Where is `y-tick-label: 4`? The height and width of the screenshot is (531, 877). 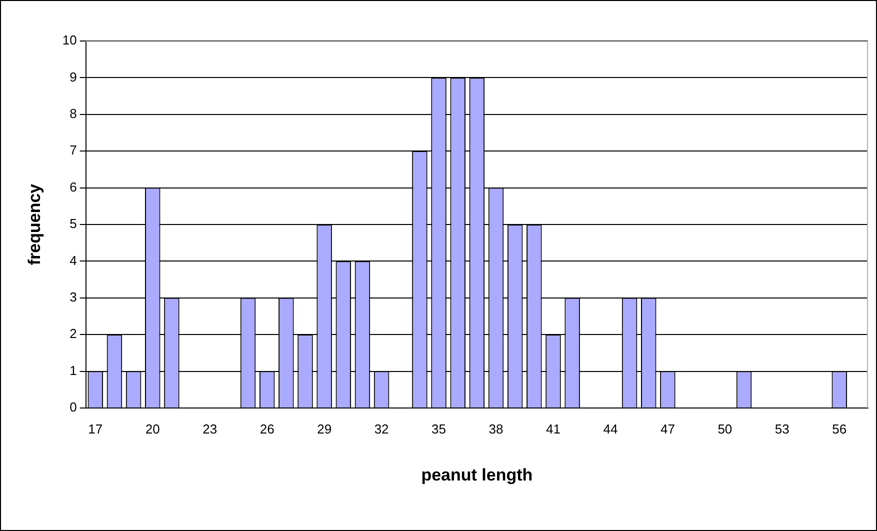
y-tick-label: 4 is located at coordinates (73, 260).